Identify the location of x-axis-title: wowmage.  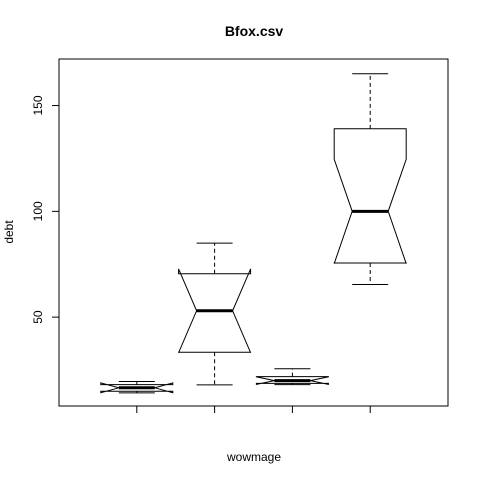
(253, 457).